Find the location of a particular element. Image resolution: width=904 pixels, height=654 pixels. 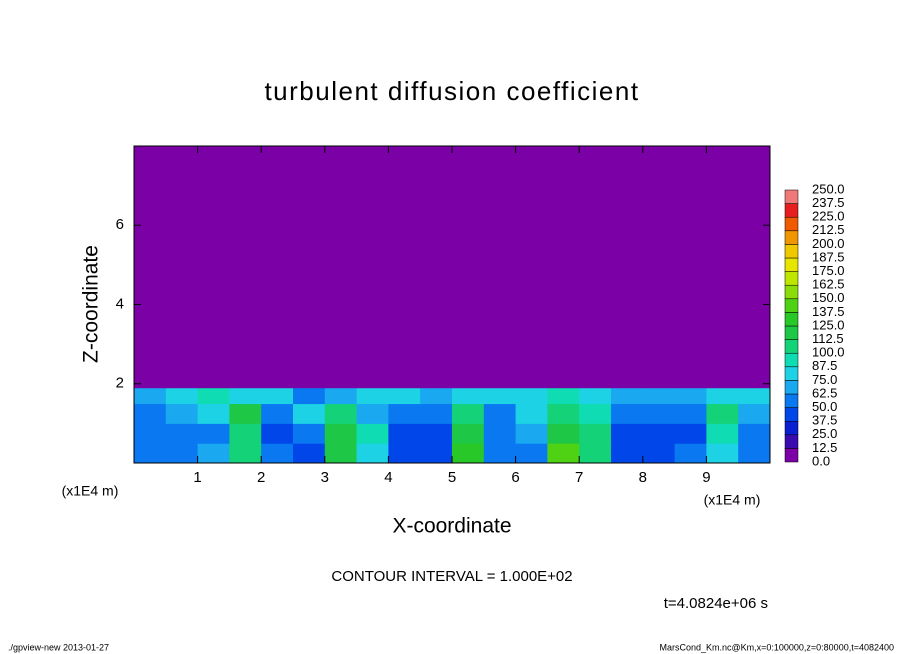

x-tick-label: 7 is located at coordinates (579, 477).